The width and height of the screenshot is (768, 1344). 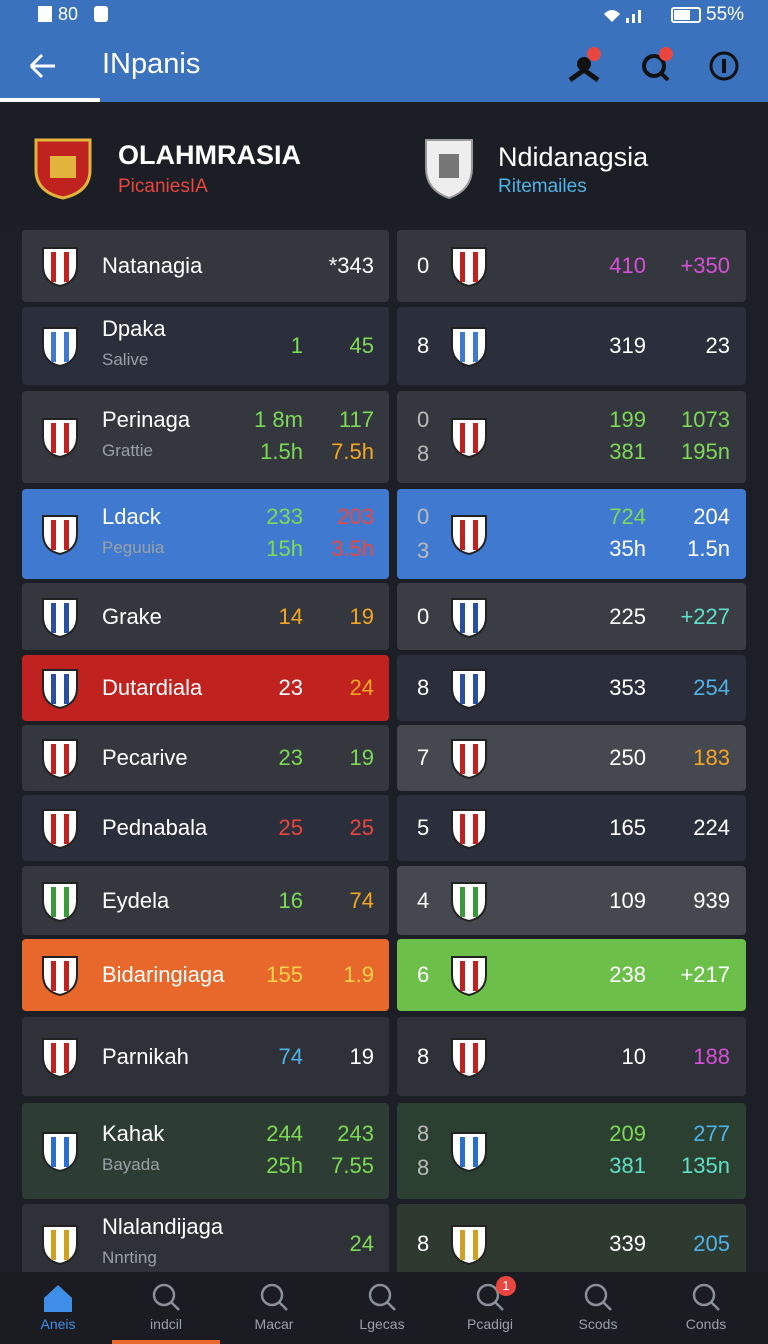 I want to click on stat-value: 45, so click(x=361, y=345).